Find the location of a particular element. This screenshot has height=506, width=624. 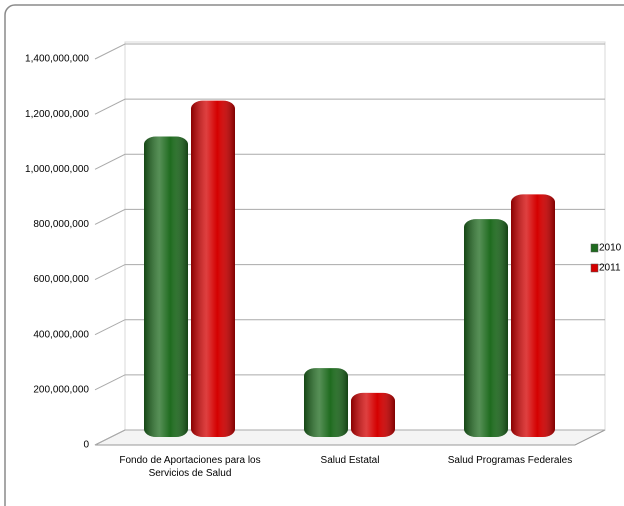

y-tick-label: 600,000,000 is located at coordinates (61, 279).